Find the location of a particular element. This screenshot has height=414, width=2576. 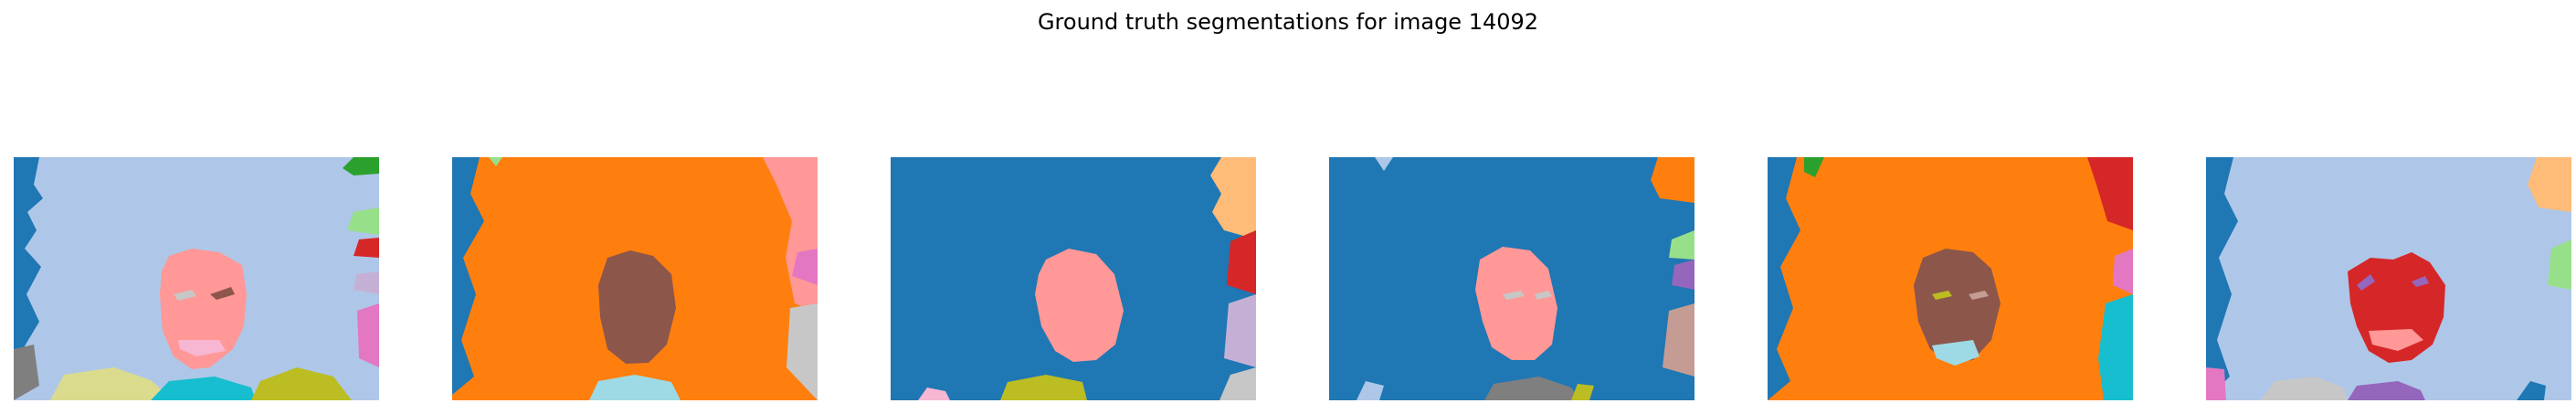

right-region-purple is located at coordinates (1683, 275).